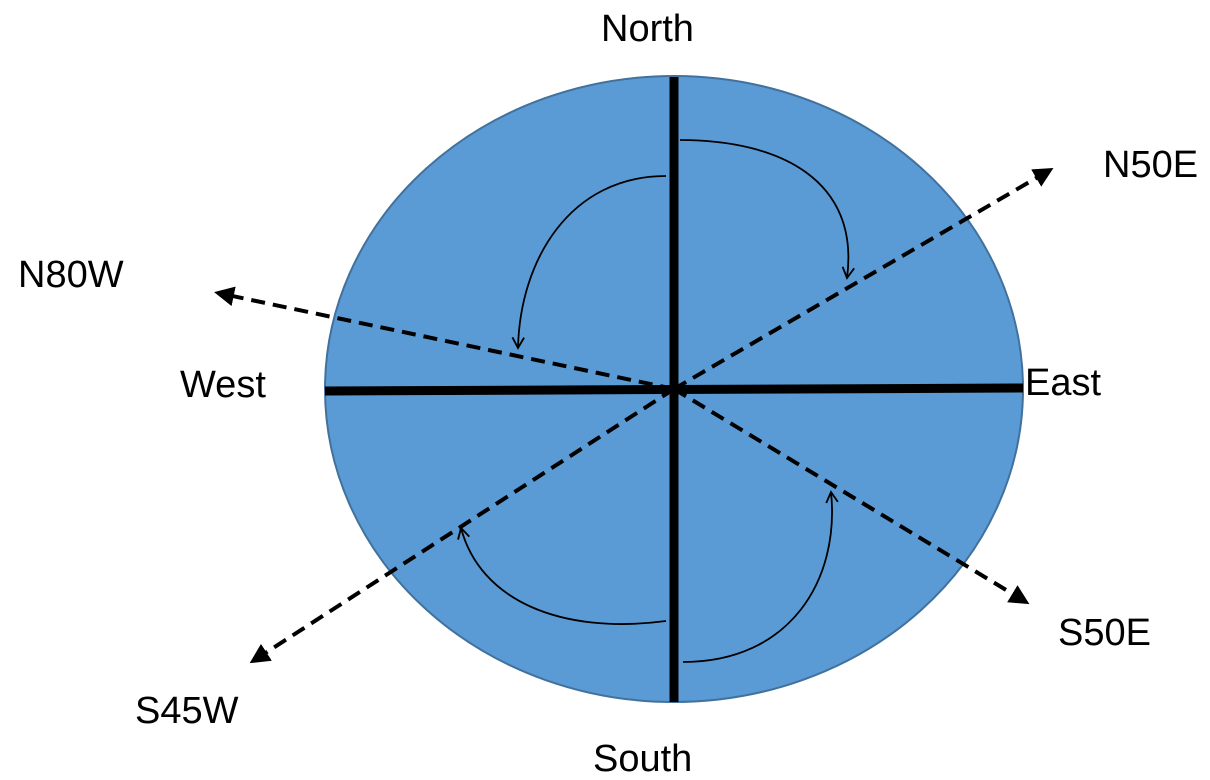 The height and width of the screenshot is (780, 1210). I want to click on n50e-label: N50E, so click(1151, 165).